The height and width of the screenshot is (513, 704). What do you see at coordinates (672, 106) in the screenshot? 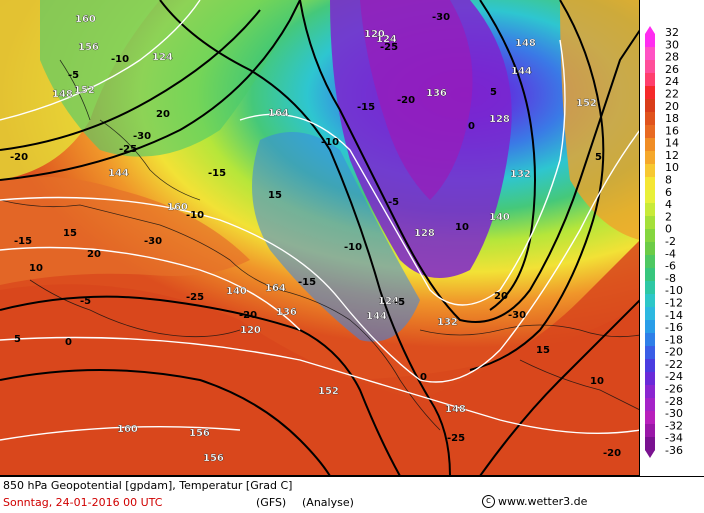
I see `legend-tick-label: 20` at bounding box center [672, 106].